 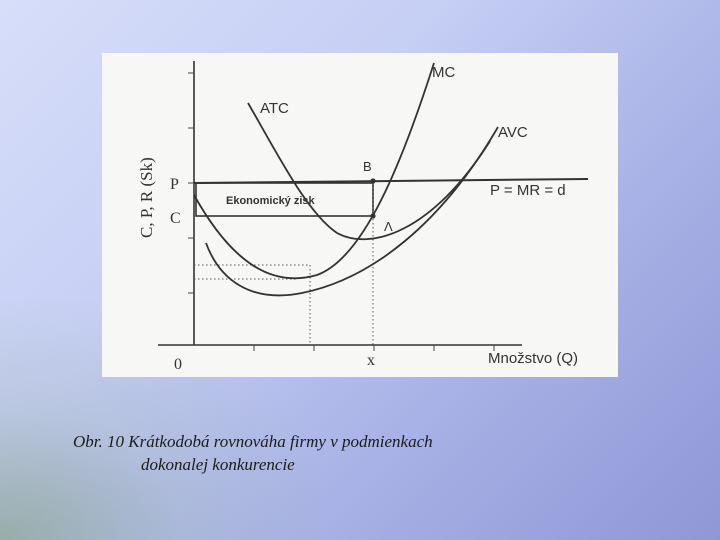 What do you see at coordinates (218, 464) in the screenshot?
I see `caption-line-2: dokonalej konkurencie` at bounding box center [218, 464].